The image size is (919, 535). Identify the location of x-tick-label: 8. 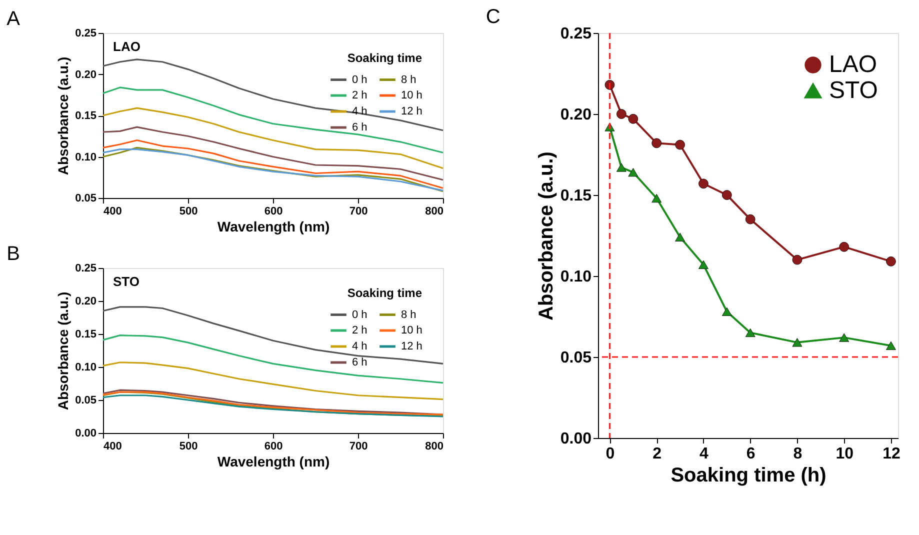
(797, 454).